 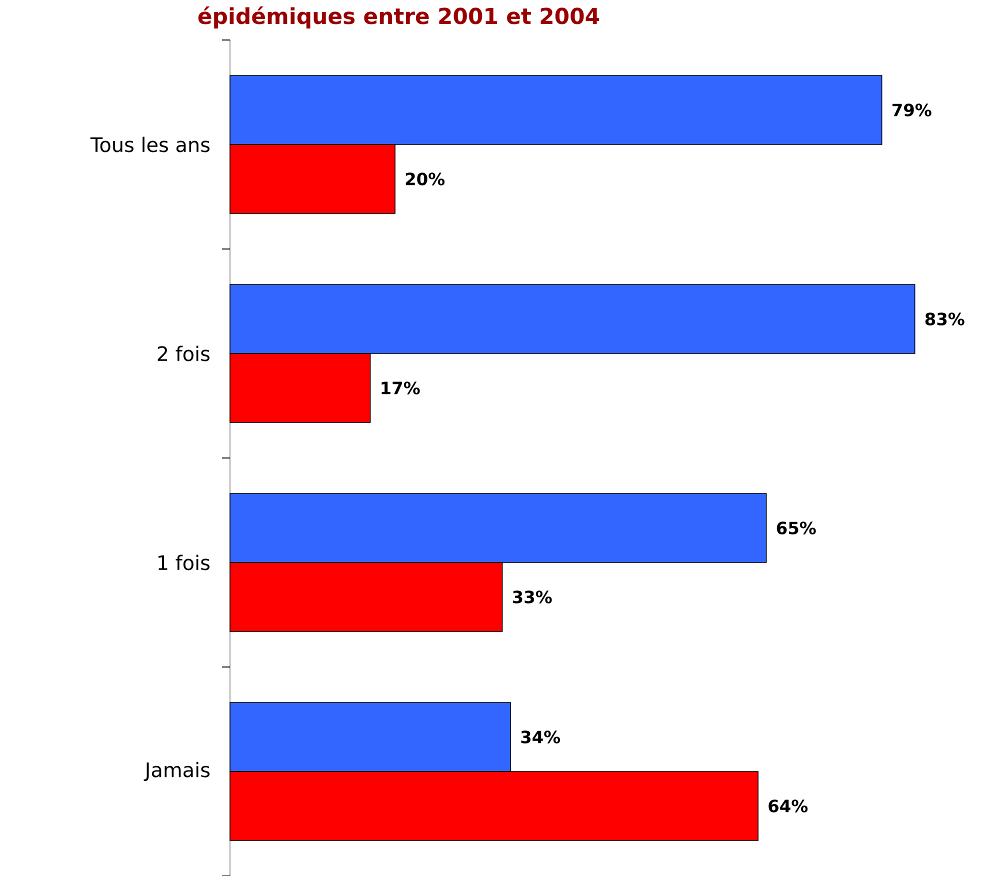 What do you see at coordinates (425, 179) in the screenshot?
I see `data-label: 20%` at bounding box center [425, 179].